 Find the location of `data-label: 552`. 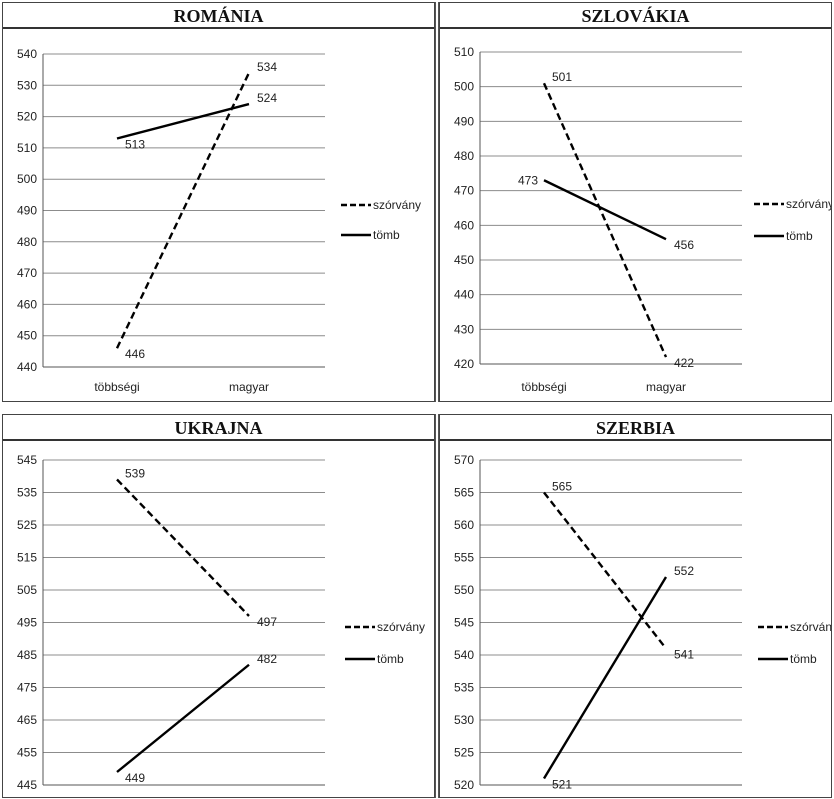

data-label: 552 is located at coordinates (684, 571).